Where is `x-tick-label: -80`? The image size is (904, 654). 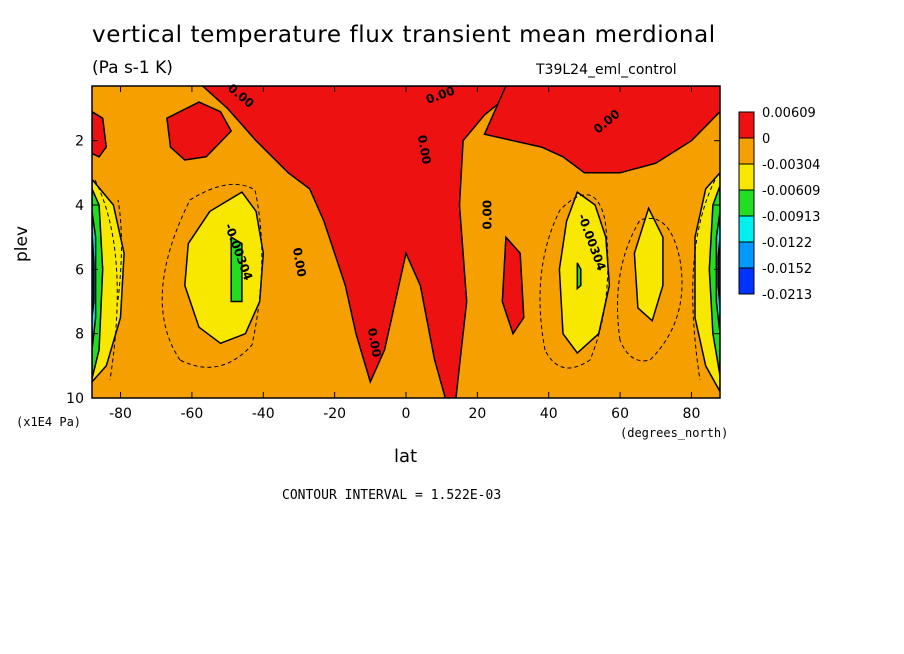
x-tick-label: -80 is located at coordinates (120, 414).